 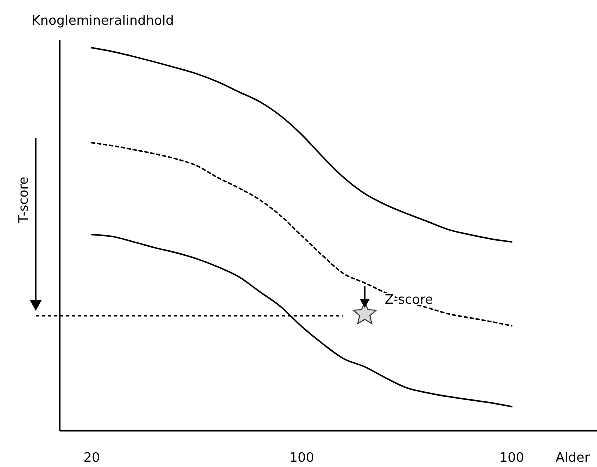 What do you see at coordinates (103, 21) in the screenshot?
I see `y-axis-title: Knoglemineralindhold` at bounding box center [103, 21].